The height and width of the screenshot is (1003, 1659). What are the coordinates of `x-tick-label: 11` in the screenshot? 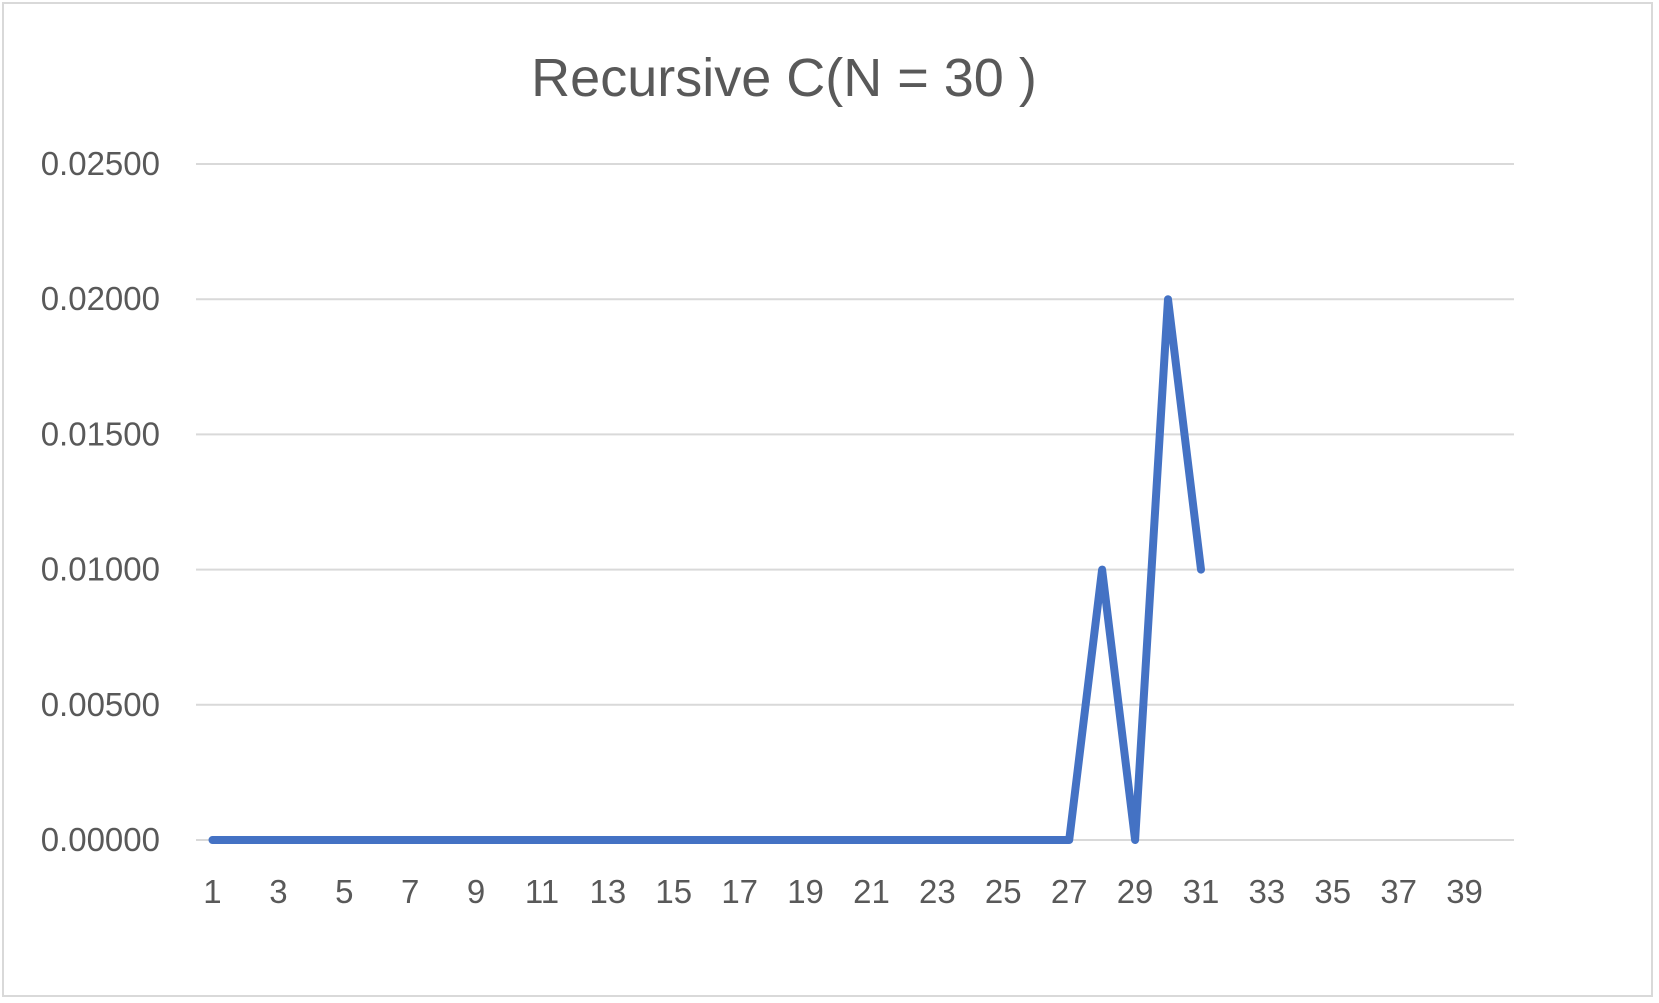 It's located at (542, 891).